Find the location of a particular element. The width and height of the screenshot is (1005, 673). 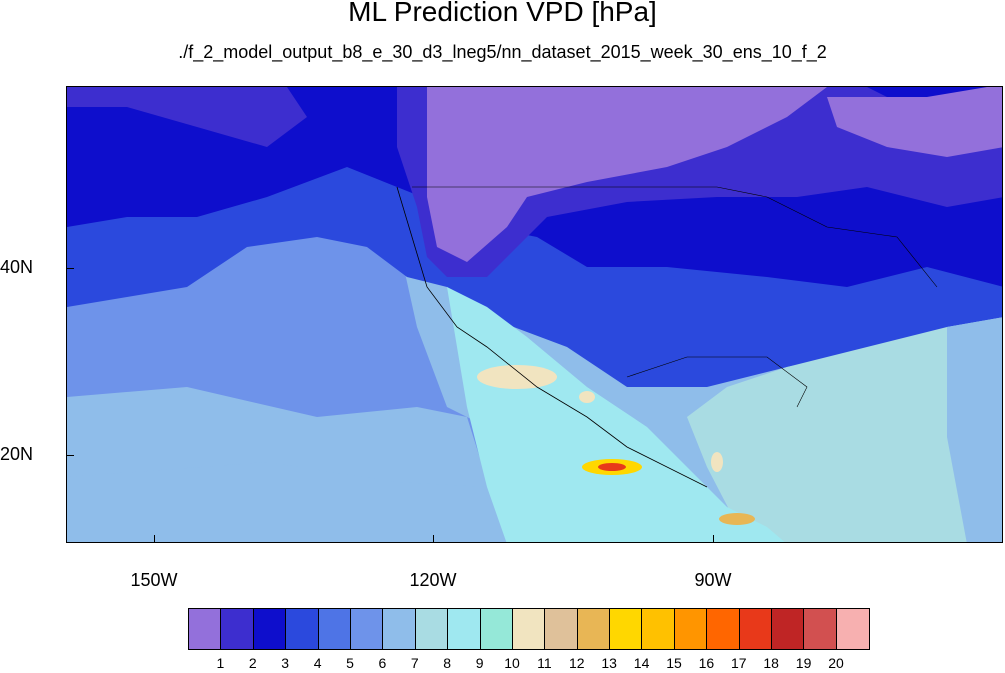

x-tick-90w is located at coordinates (713, 539).